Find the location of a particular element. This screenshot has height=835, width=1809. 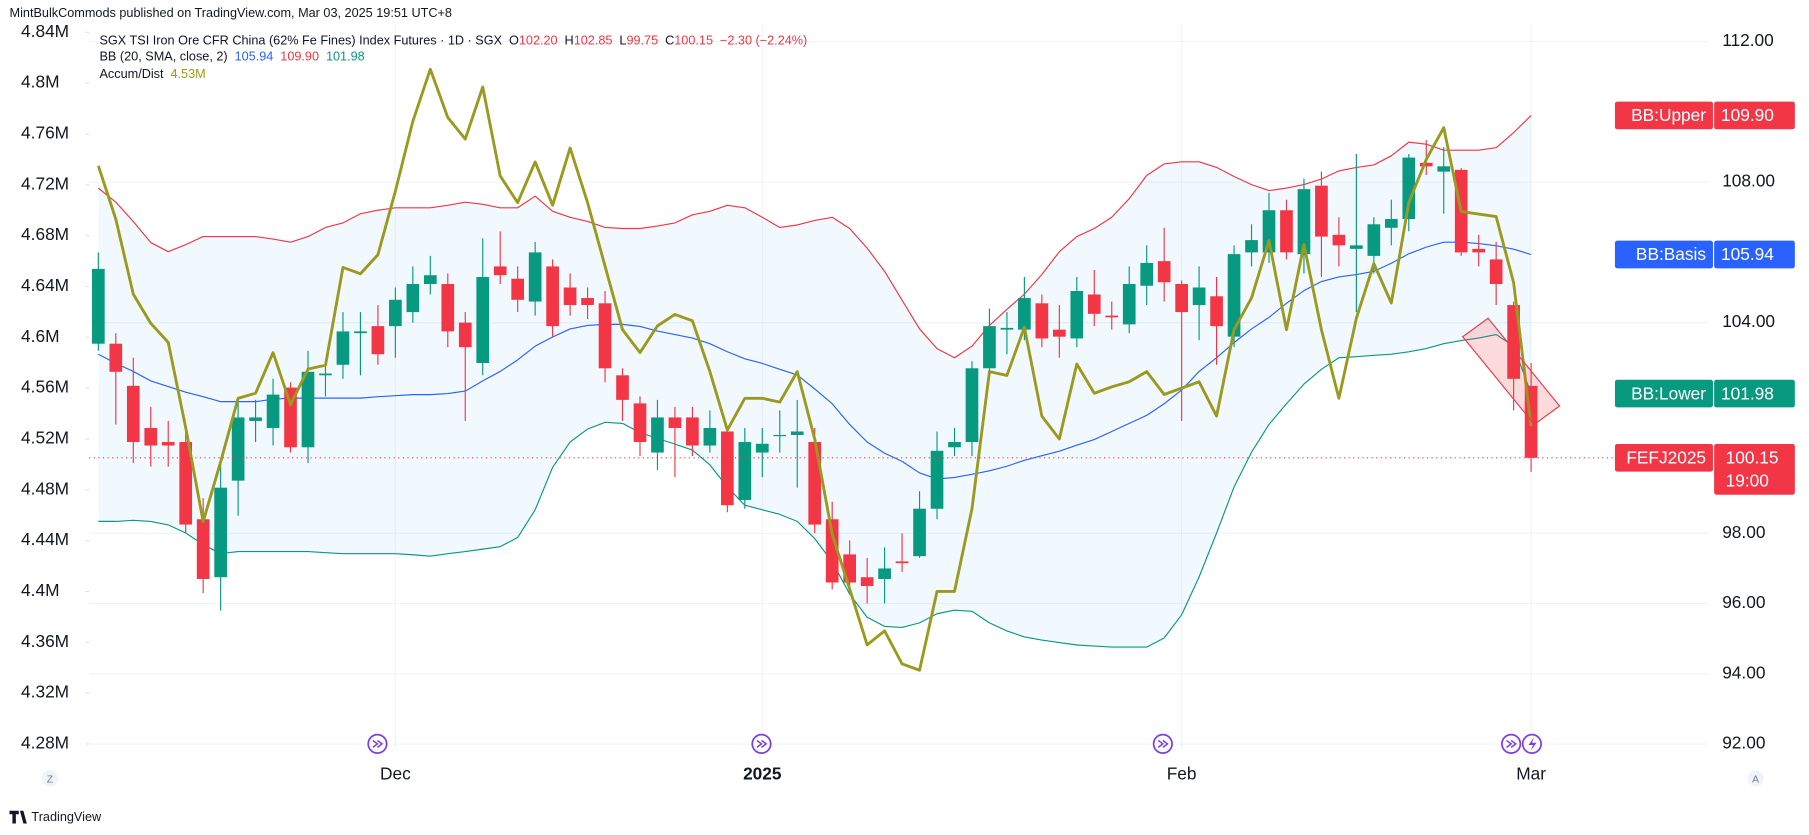

badge-value: 101.98 is located at coordinates (1747, 393).